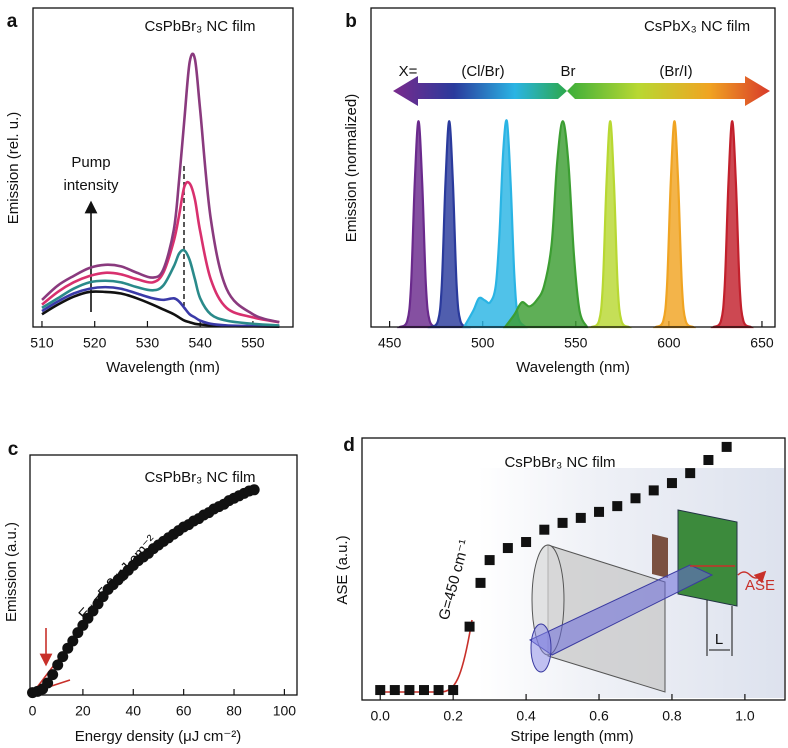 Image resolution: width=788 pixels, height=748 pixels. Describe the element at coordinates (91, 185) in the screenshot. I see `annotation: intensity` at that location.